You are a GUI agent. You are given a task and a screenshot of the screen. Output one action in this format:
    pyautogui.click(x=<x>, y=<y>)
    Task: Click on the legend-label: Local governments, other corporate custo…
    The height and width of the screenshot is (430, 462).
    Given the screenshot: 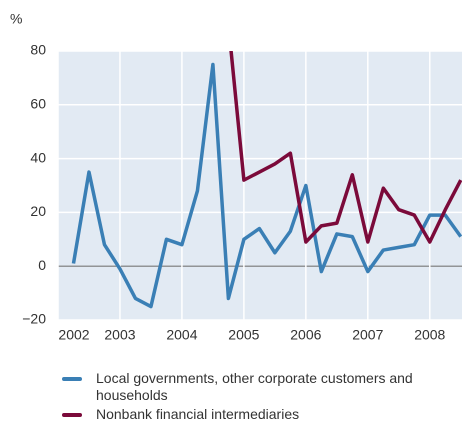 What is the action you would take?
    pyautogui.click(x=254, y=386)
    